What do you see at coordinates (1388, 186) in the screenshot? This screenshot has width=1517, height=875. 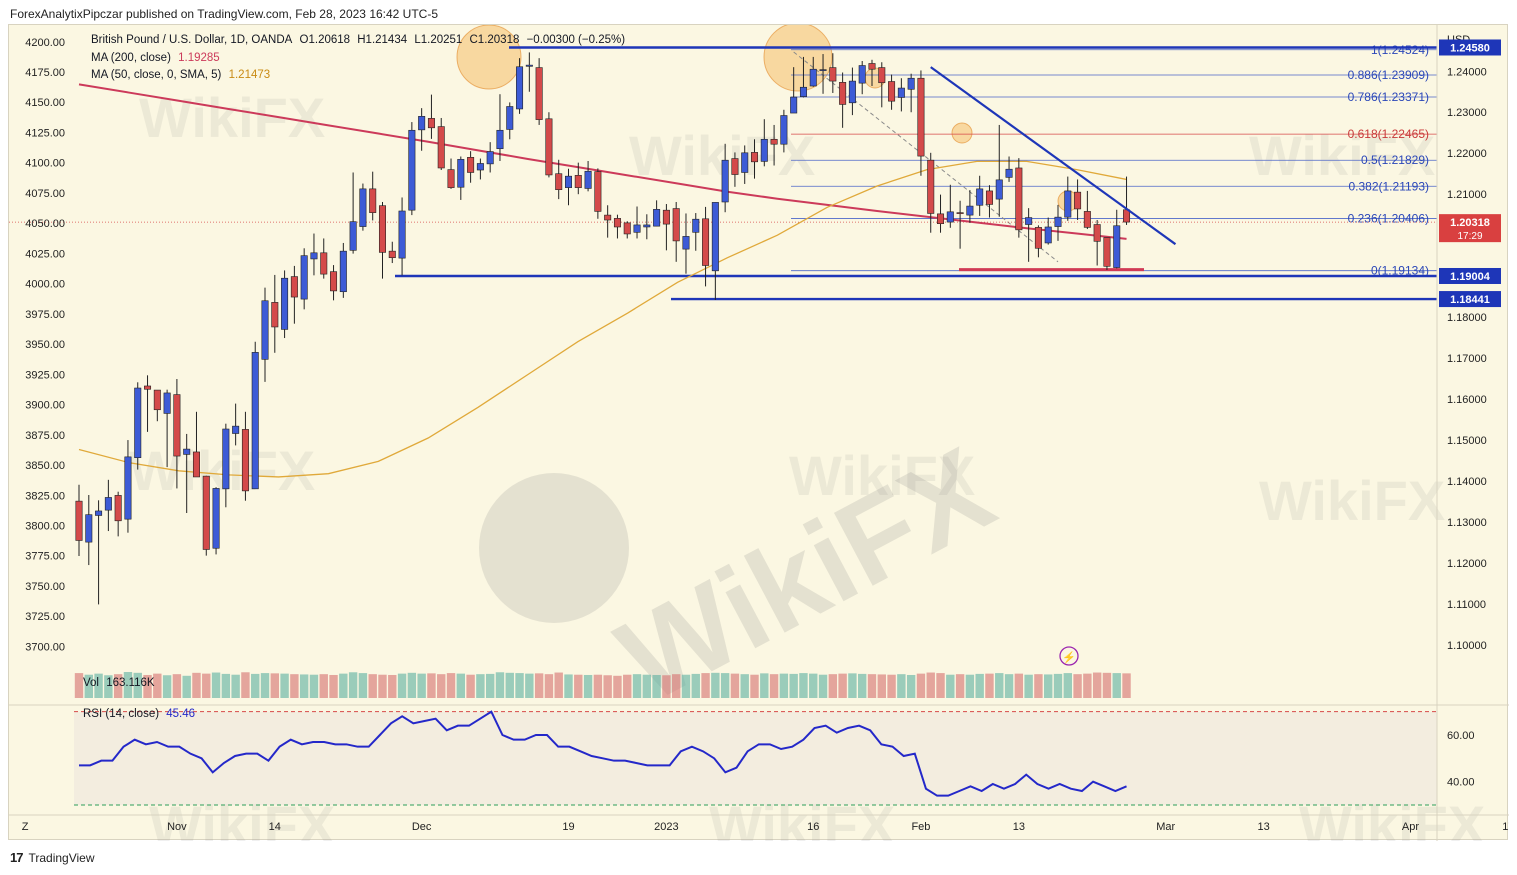 I see `fib-level-label: 0.382(1.21193)` at bounding box center [1388, 186].